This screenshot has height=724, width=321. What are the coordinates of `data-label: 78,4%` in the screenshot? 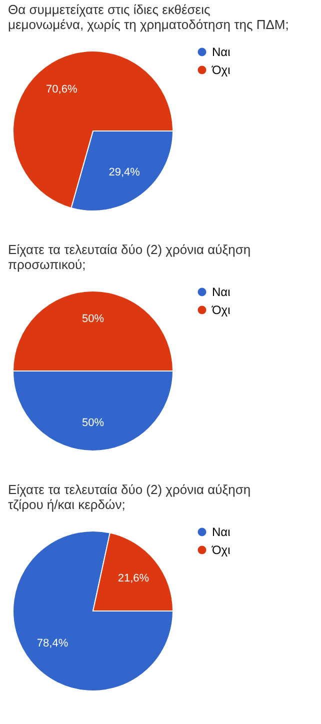 It's located at (52, 644).